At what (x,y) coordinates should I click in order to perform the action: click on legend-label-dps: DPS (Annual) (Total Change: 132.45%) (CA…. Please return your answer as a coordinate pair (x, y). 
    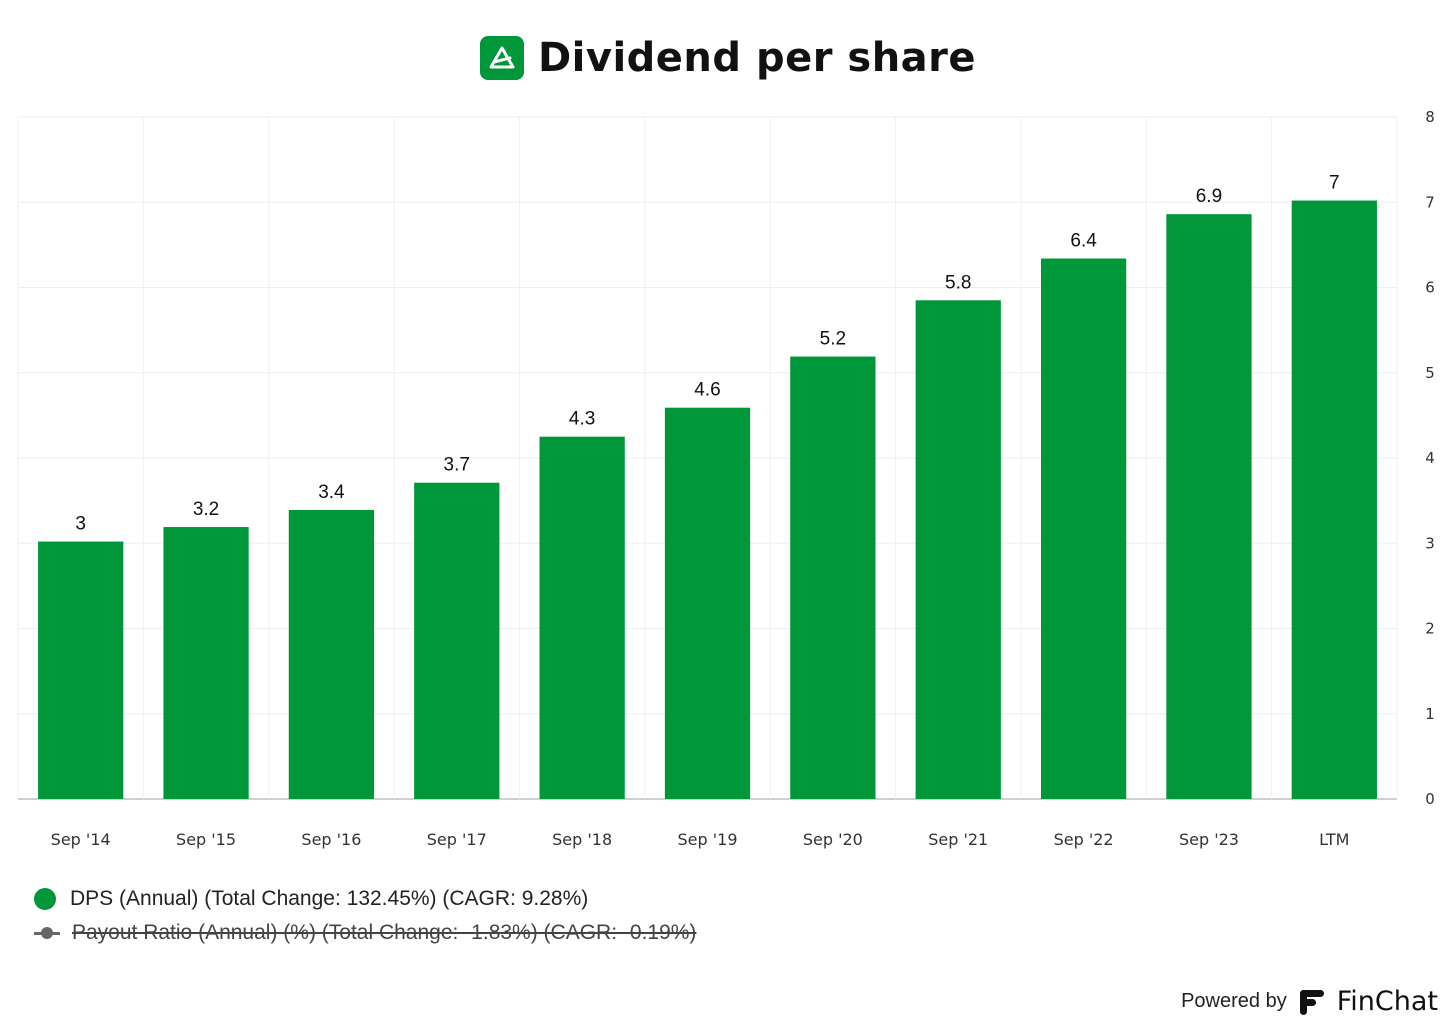
    Looking at the image, I should click on (329, 898).